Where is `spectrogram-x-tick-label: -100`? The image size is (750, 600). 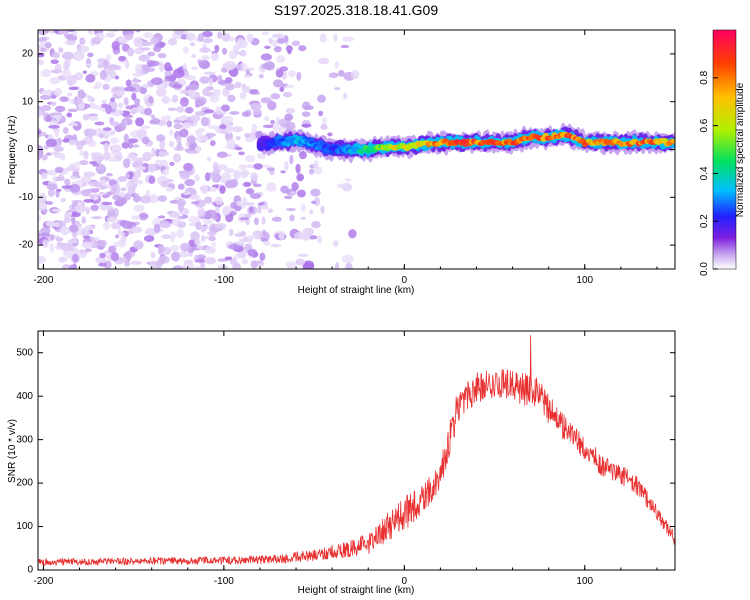 spectrogram-x-tick-label: -100 is located at coordinates (224, 280).